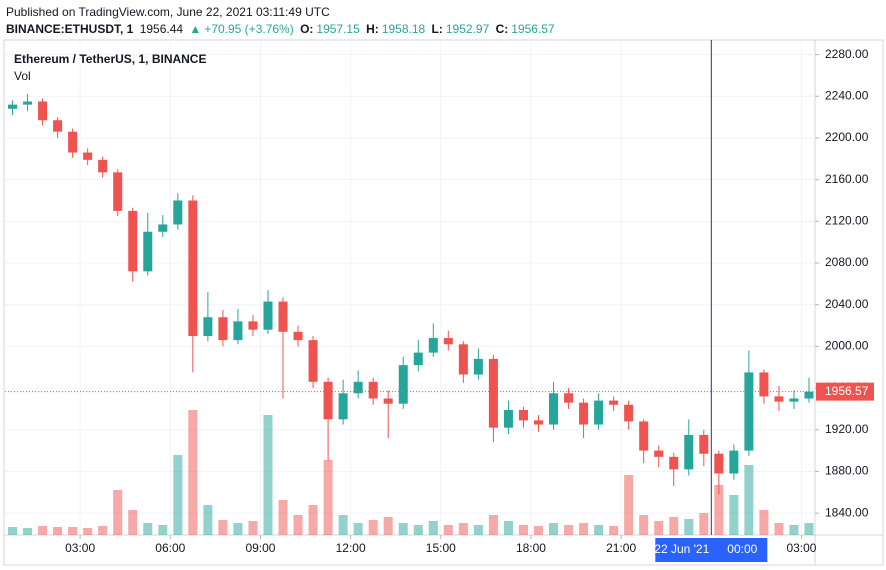 Image resolution: width=886 pixels, height=570 pixels. I want to click on h-value: 1958.18, so click(403, 29).